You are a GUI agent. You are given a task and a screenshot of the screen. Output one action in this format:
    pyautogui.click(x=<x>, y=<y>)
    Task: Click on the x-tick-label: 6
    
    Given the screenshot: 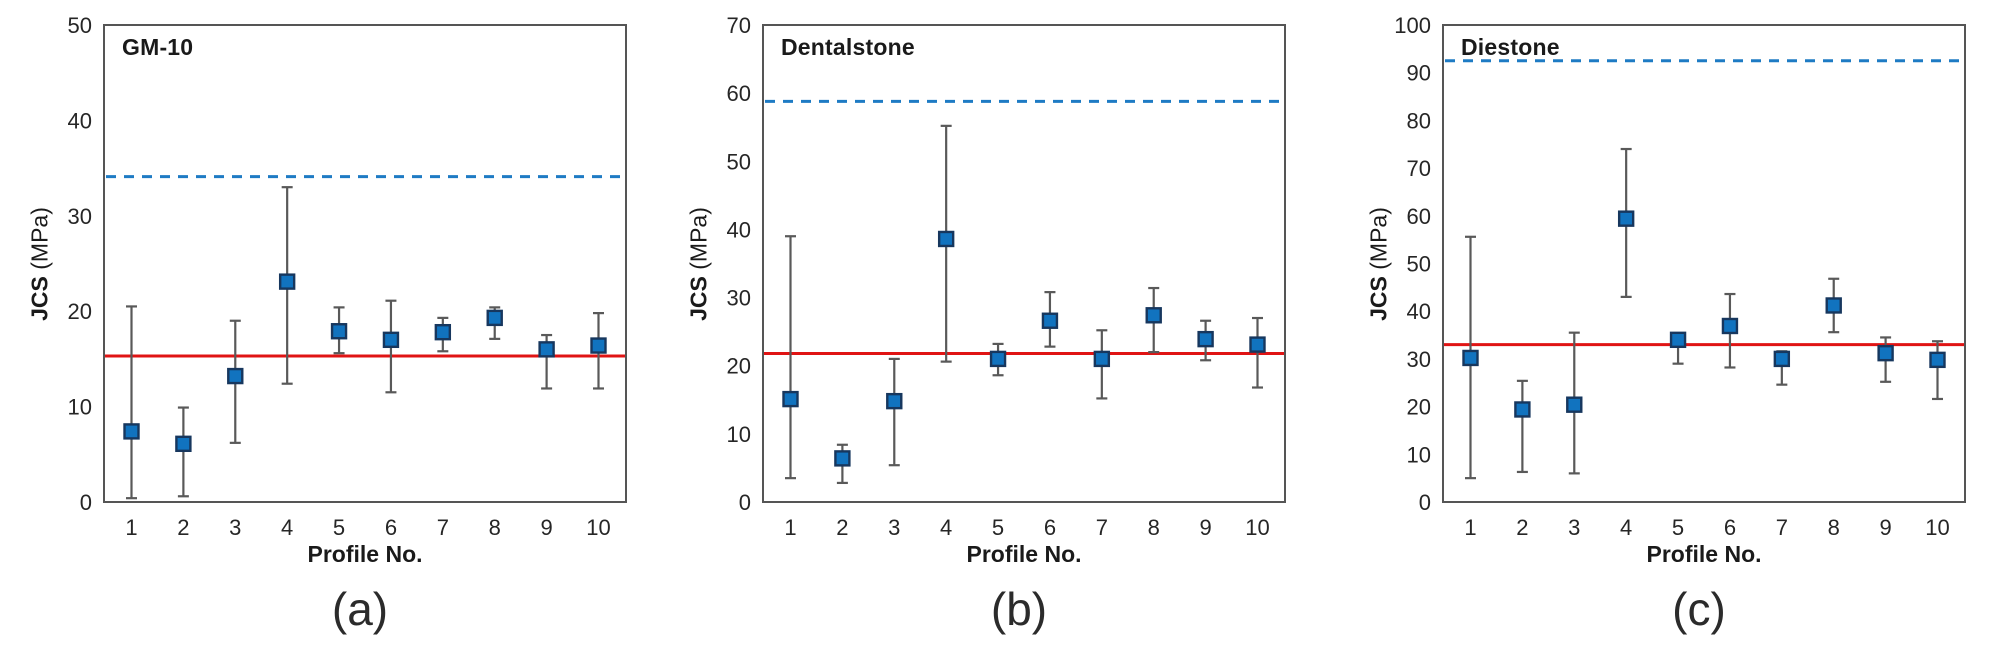 What is the action you would take?
    pyautogui.click(x=1050, y=527)
    